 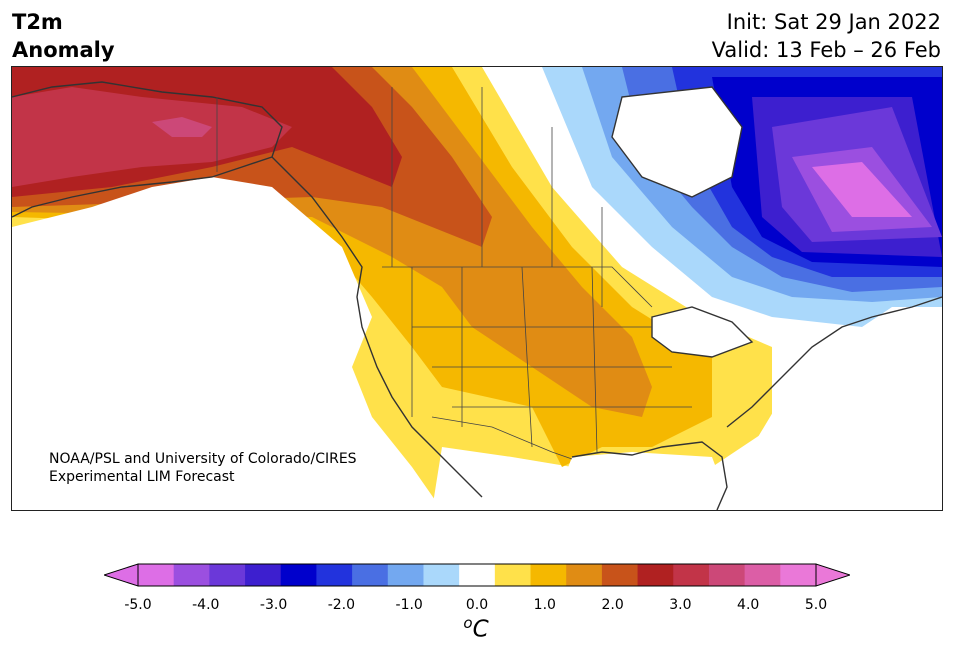 What do you see at coordinates (63, 50) in the screenshot?
I see `title-line-2: Anomaly` at bounding box center [63, 50].